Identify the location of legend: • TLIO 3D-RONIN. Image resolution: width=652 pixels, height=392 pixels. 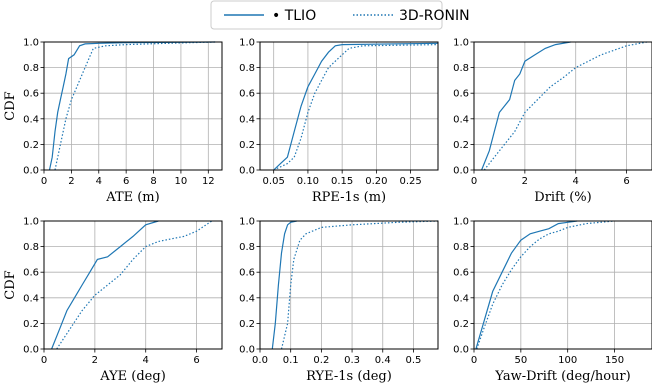
(340, 15).